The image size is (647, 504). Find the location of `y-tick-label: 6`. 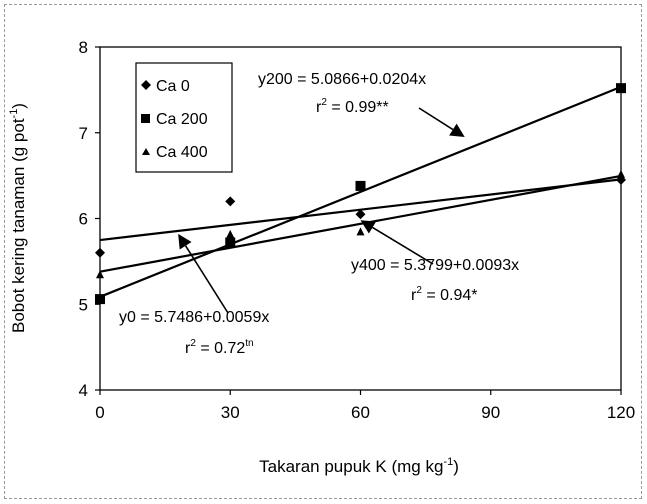

y-tick-label: 6 is located at coordinates (83, 219).